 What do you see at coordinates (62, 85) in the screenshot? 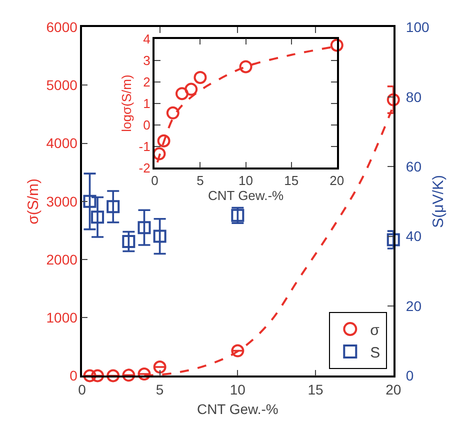
I see `y-tick-label: 5000` at bounding box center [62, 85].